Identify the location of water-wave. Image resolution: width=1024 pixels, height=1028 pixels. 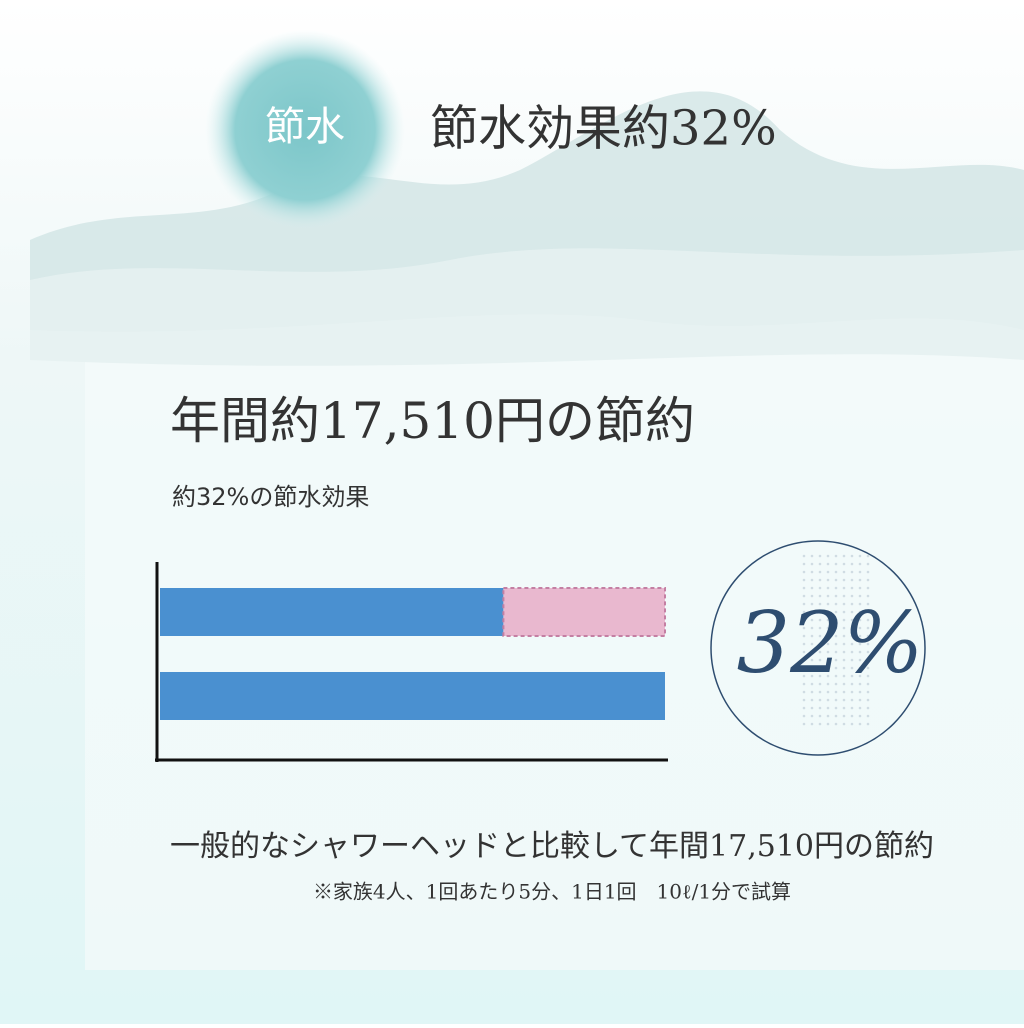
(527, 307).